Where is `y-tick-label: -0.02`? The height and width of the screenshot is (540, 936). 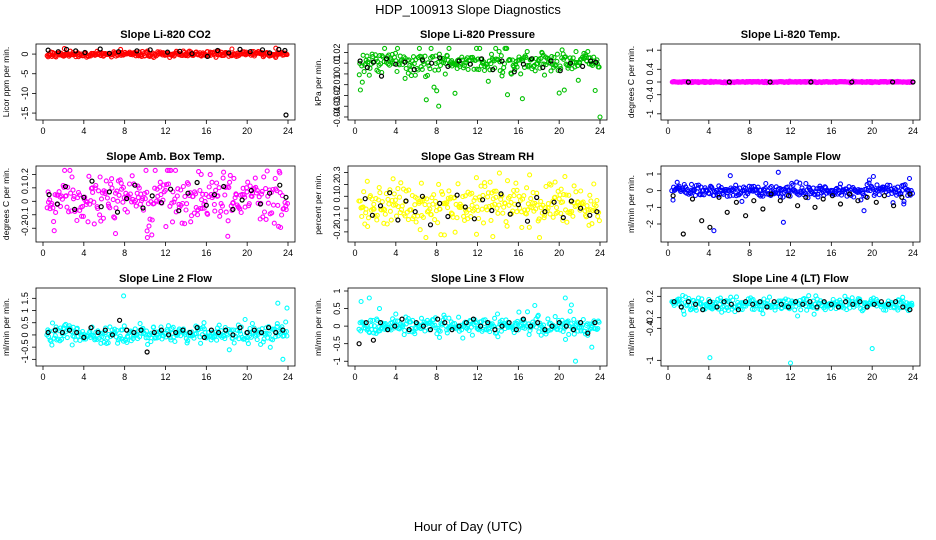
y-tick-label: -0.02 is located at coordinates (337, 95).